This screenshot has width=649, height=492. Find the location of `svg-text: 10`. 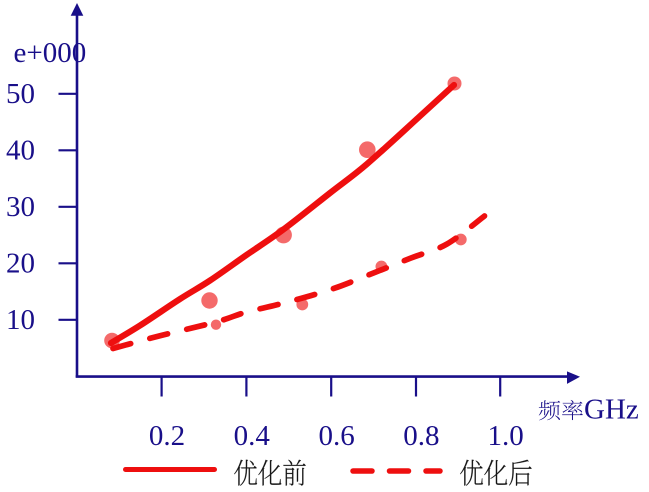

svg-text: 10 is located at coordinates (20, 320).